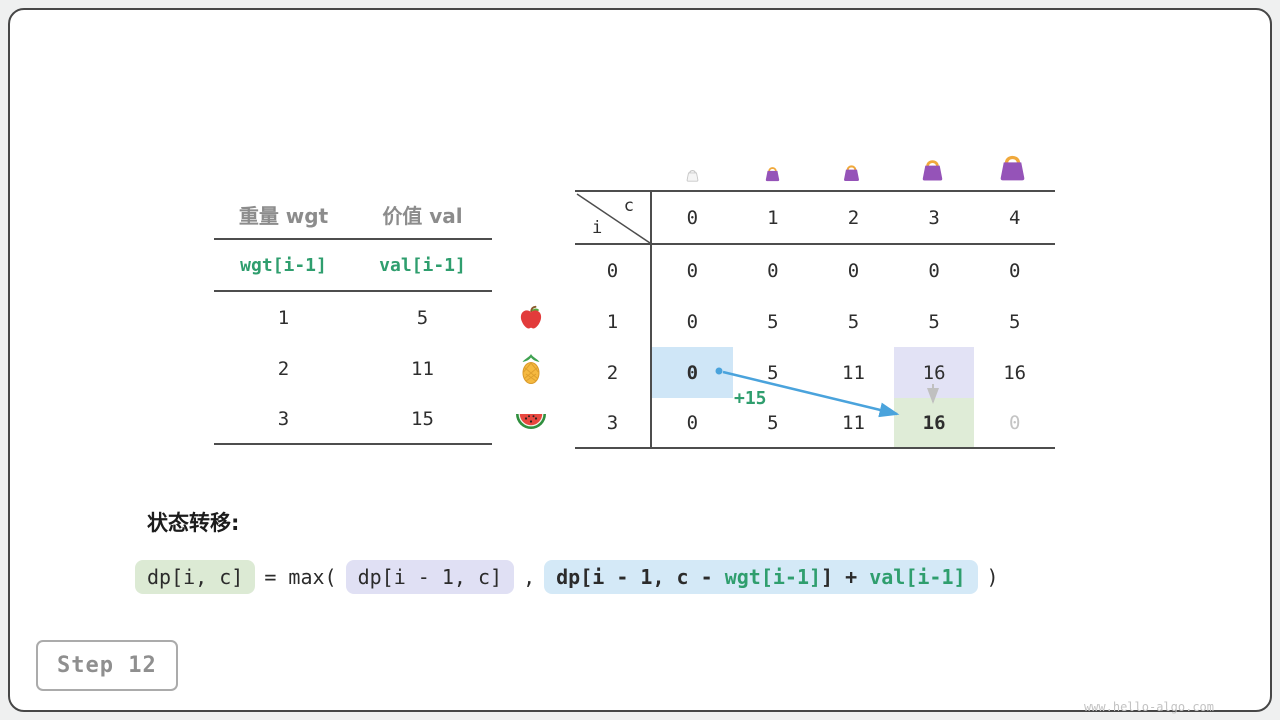 The width and height of the screenshot is (1280, 720). Describe the element at coordinates (195, 577) in the screenshot. I see `dp-current-box: dp[i, c]` at that location.